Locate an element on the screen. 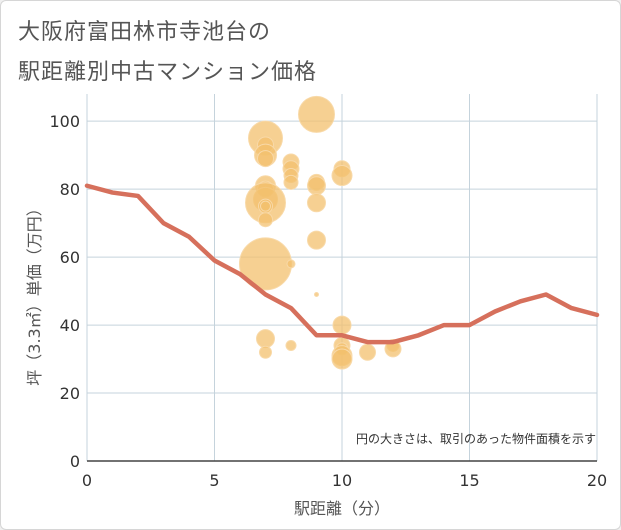  x-tick-label: 10 is located at coordinates (342, 480).